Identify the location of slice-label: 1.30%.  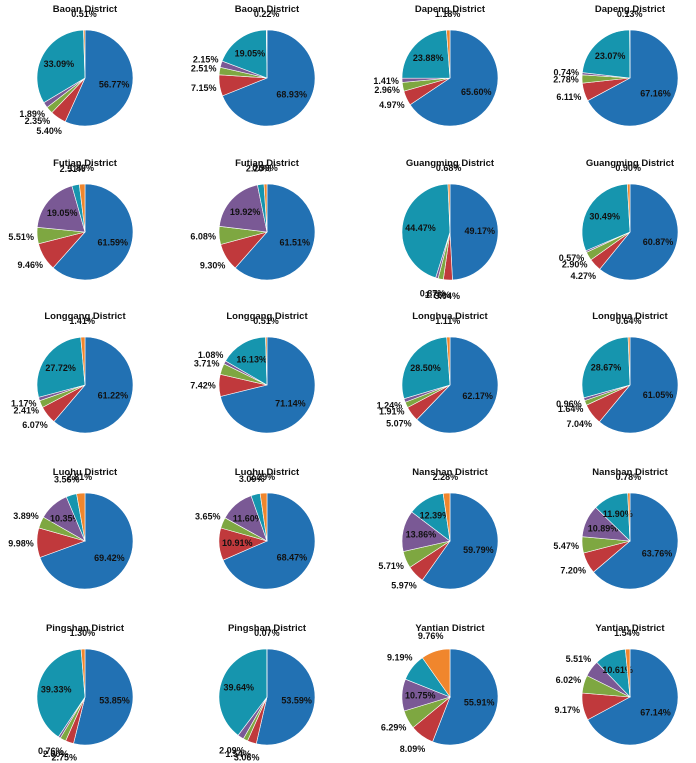
(83, 633).